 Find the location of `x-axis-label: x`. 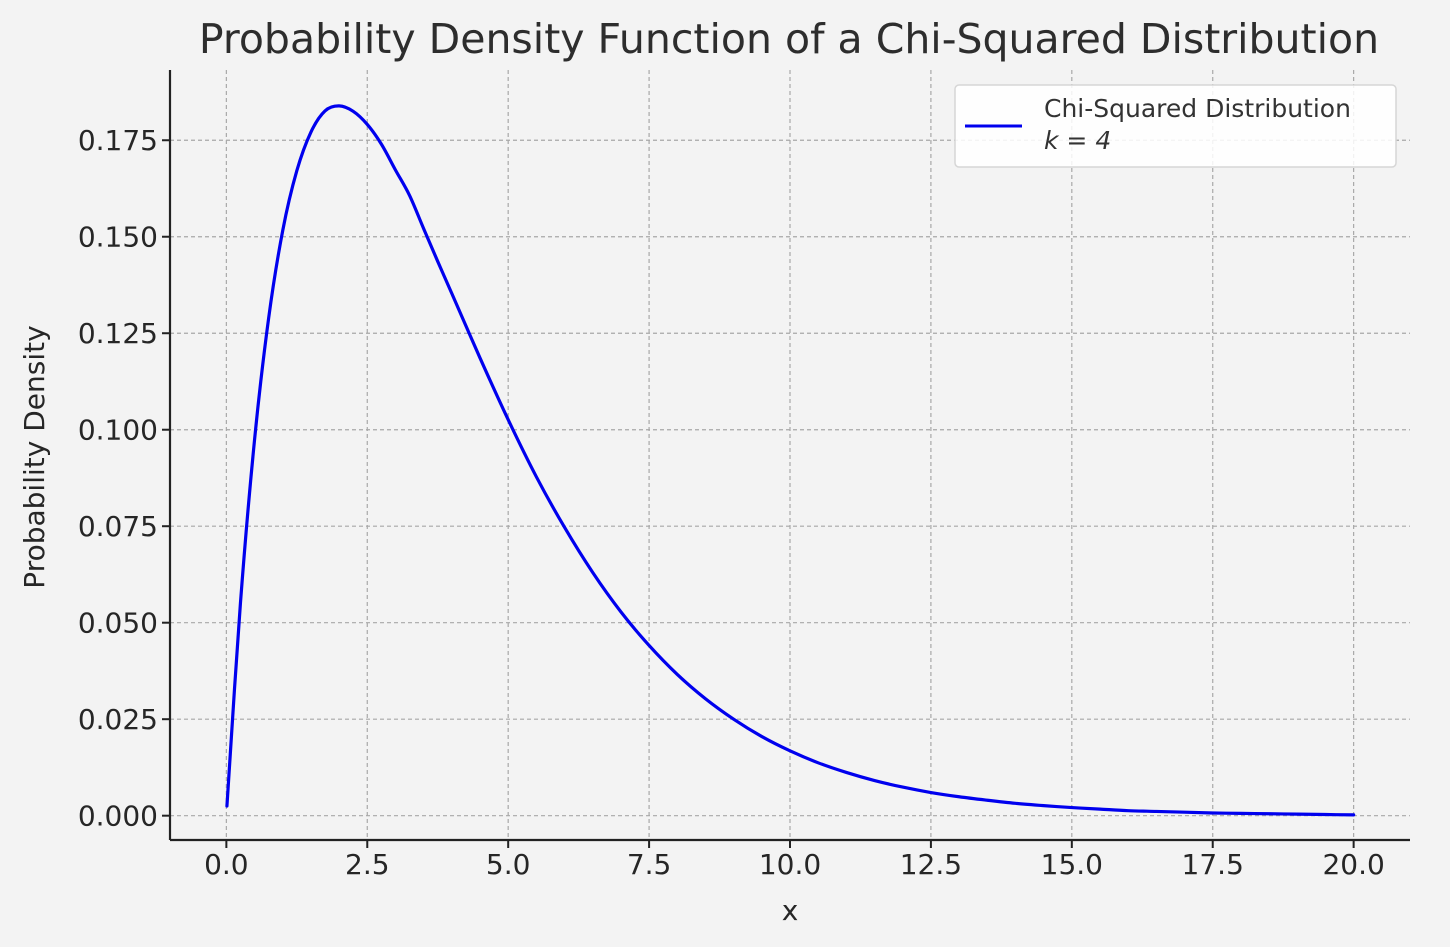

x-axis-label: x is located at coordinates (790, 910).